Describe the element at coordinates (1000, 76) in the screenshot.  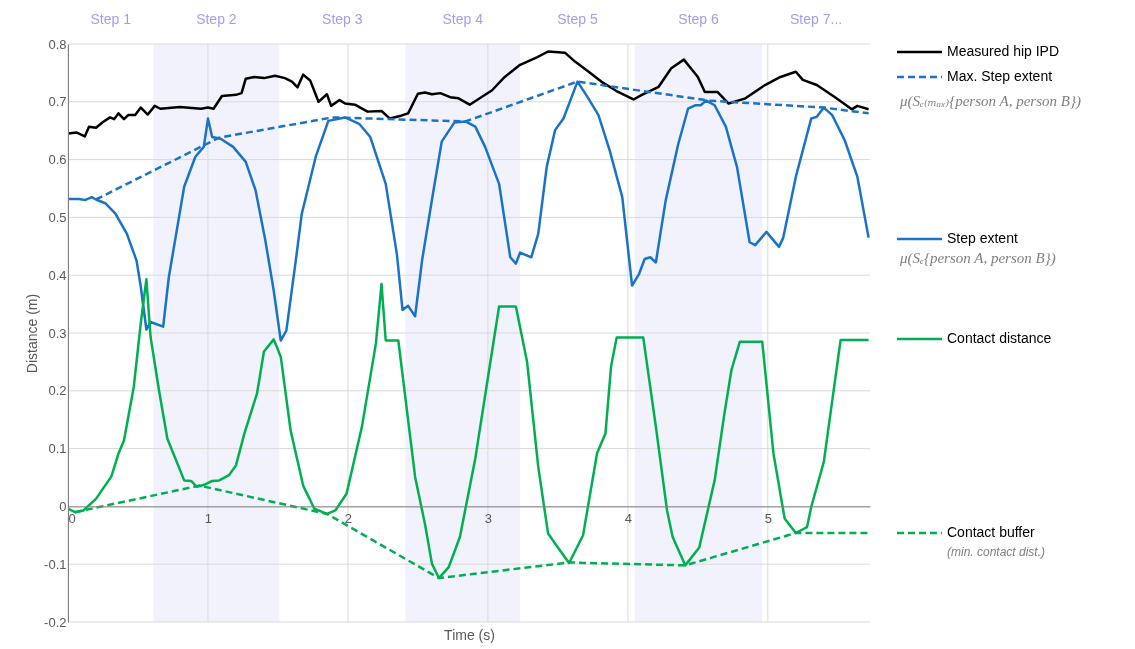
I see `legend-label: Max. Step extent` at that location.